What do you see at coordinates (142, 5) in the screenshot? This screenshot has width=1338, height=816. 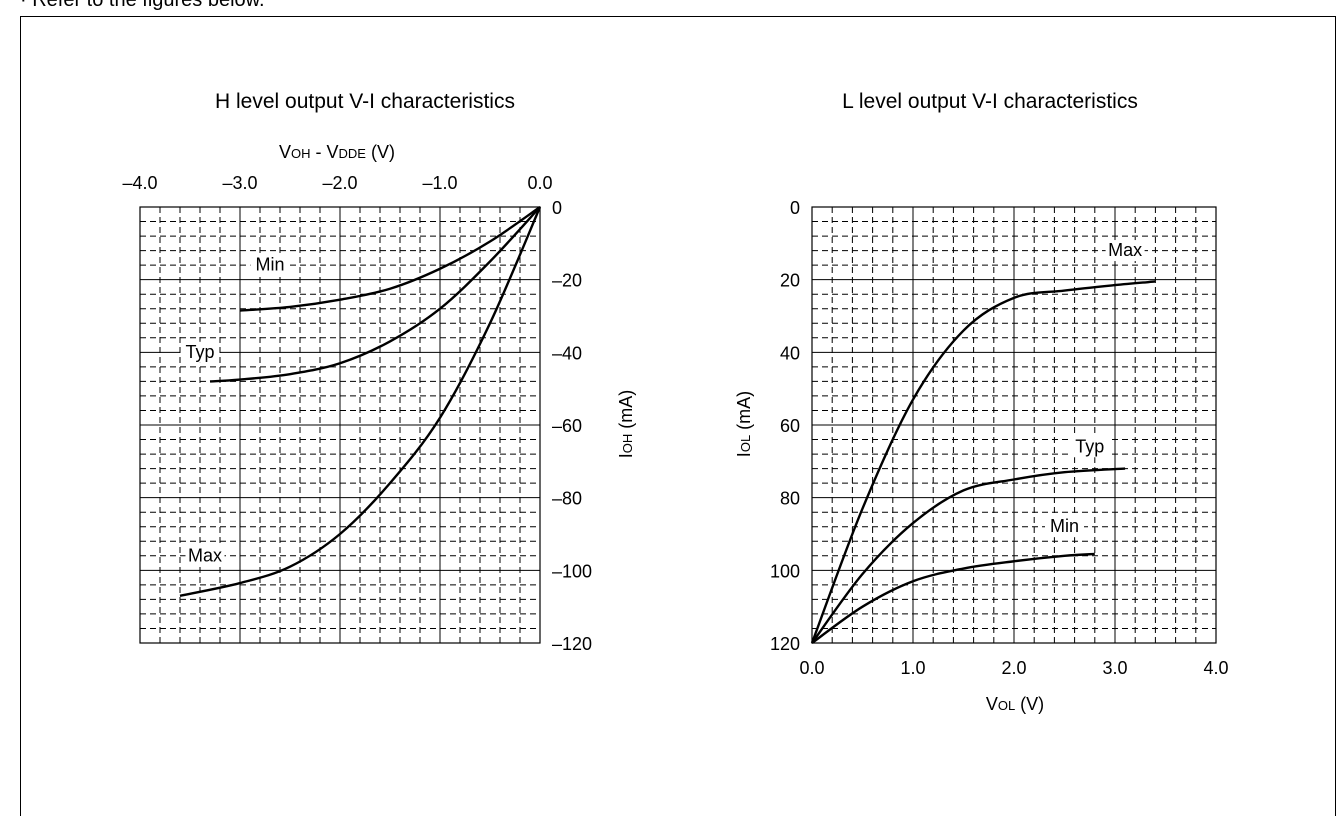 I see `page-note: · Refer to the figures below.` at bounding box center [142, 5].